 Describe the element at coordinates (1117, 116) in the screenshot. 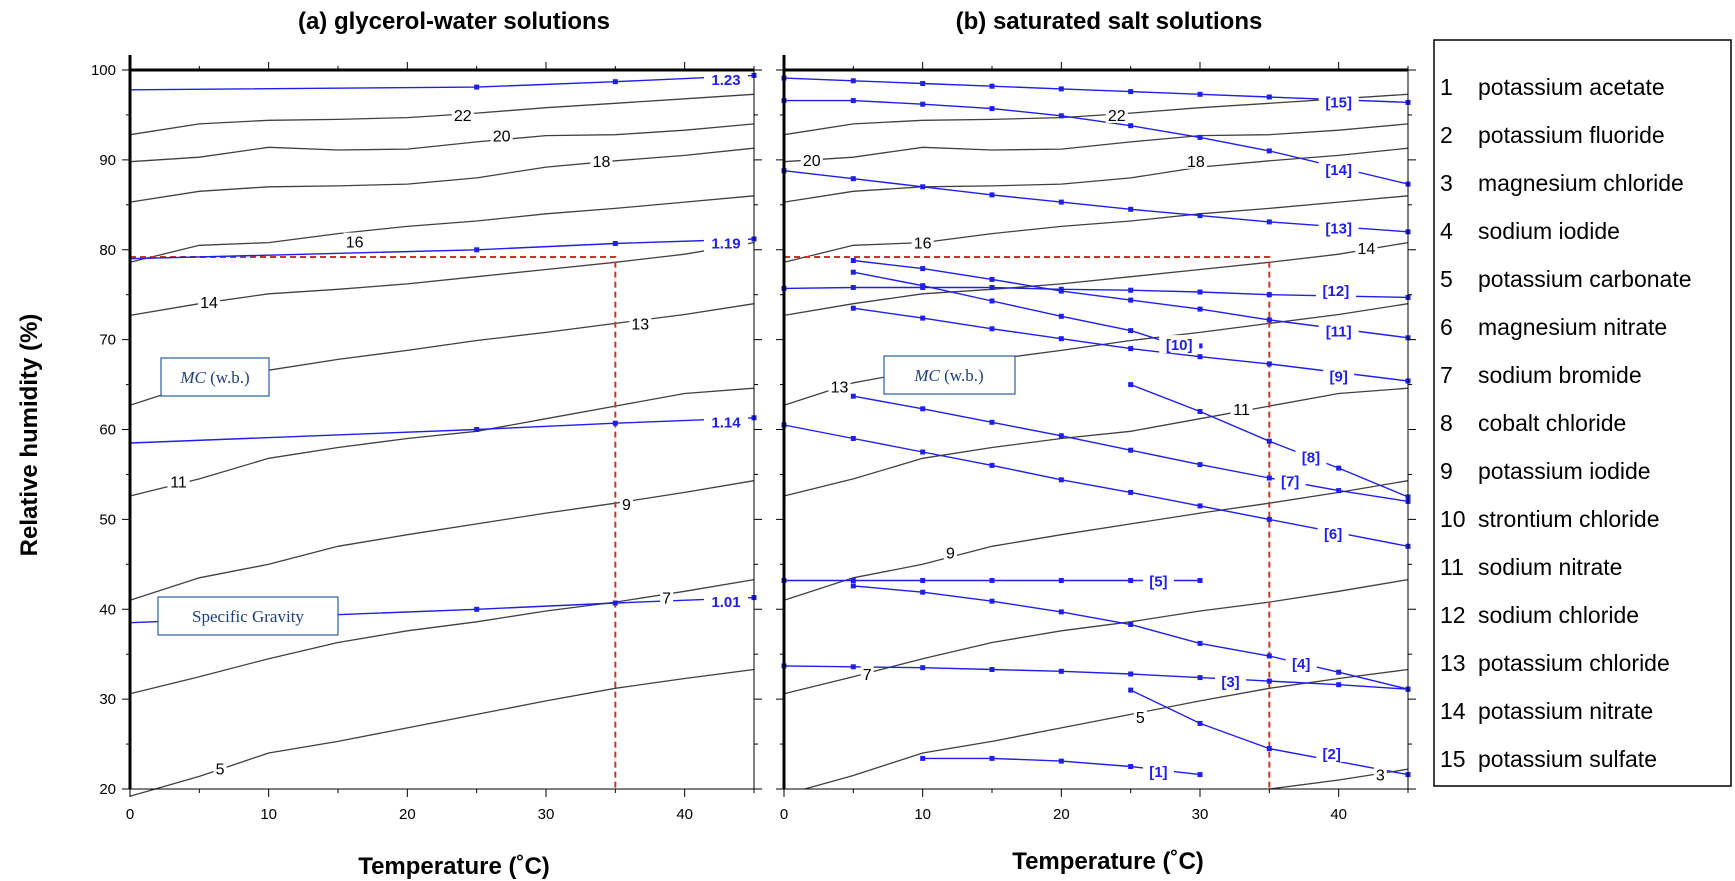

I see `contour-label-22: 22` at that location.